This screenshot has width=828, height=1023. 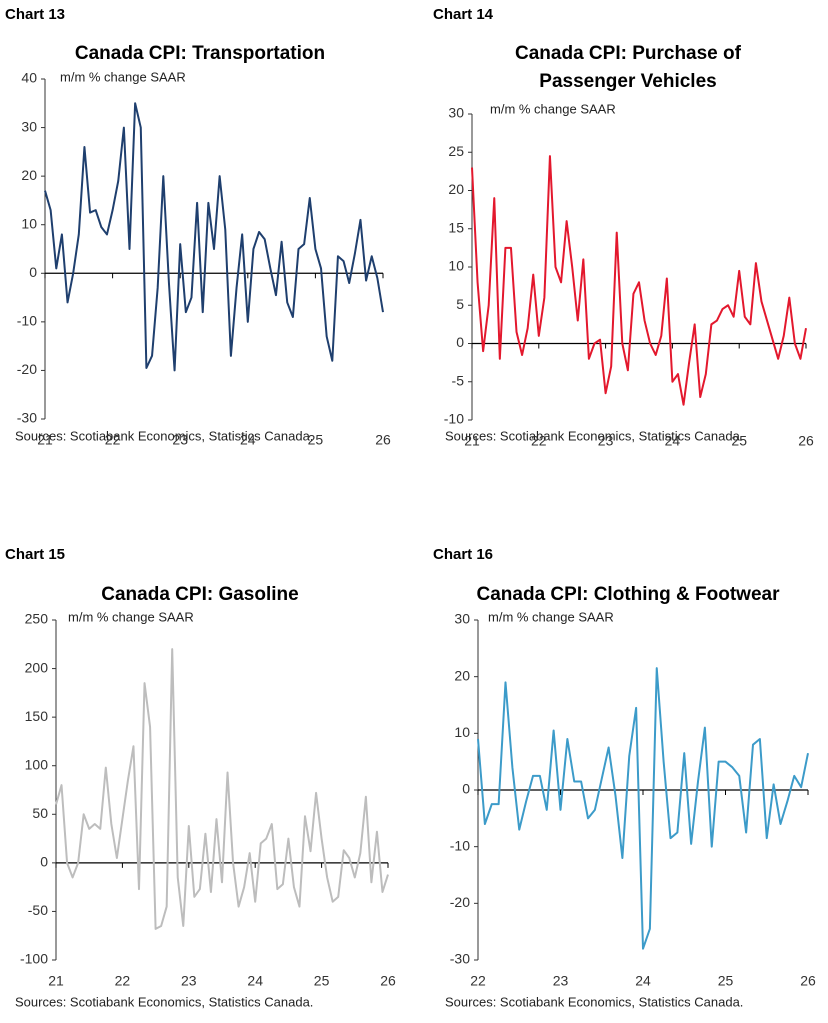 What do you see at coordinates (34, 959) in the screenshot?
I see `y-tick-label: -100` at bounding box center [34, 959].